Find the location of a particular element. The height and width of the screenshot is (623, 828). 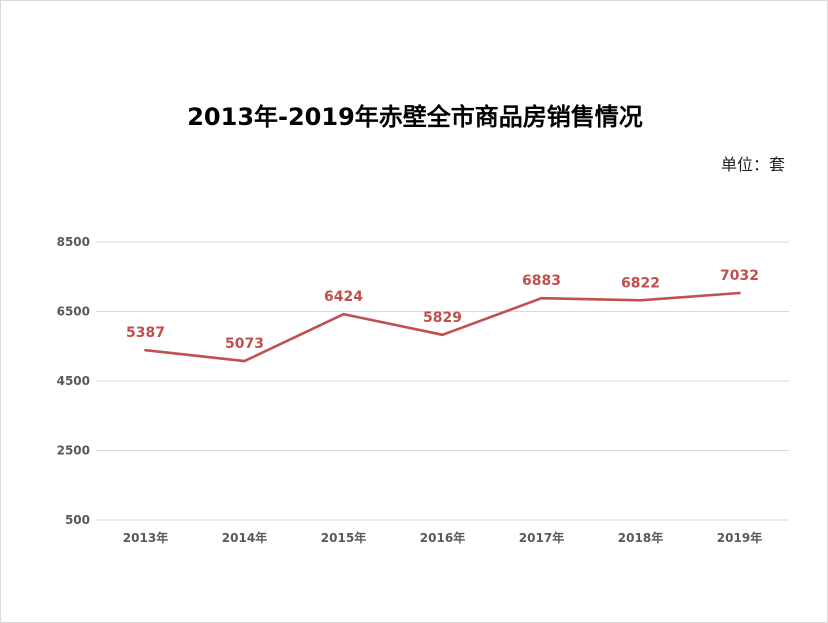

y-tick-label: 6500 is located at coordinates (73, 312).